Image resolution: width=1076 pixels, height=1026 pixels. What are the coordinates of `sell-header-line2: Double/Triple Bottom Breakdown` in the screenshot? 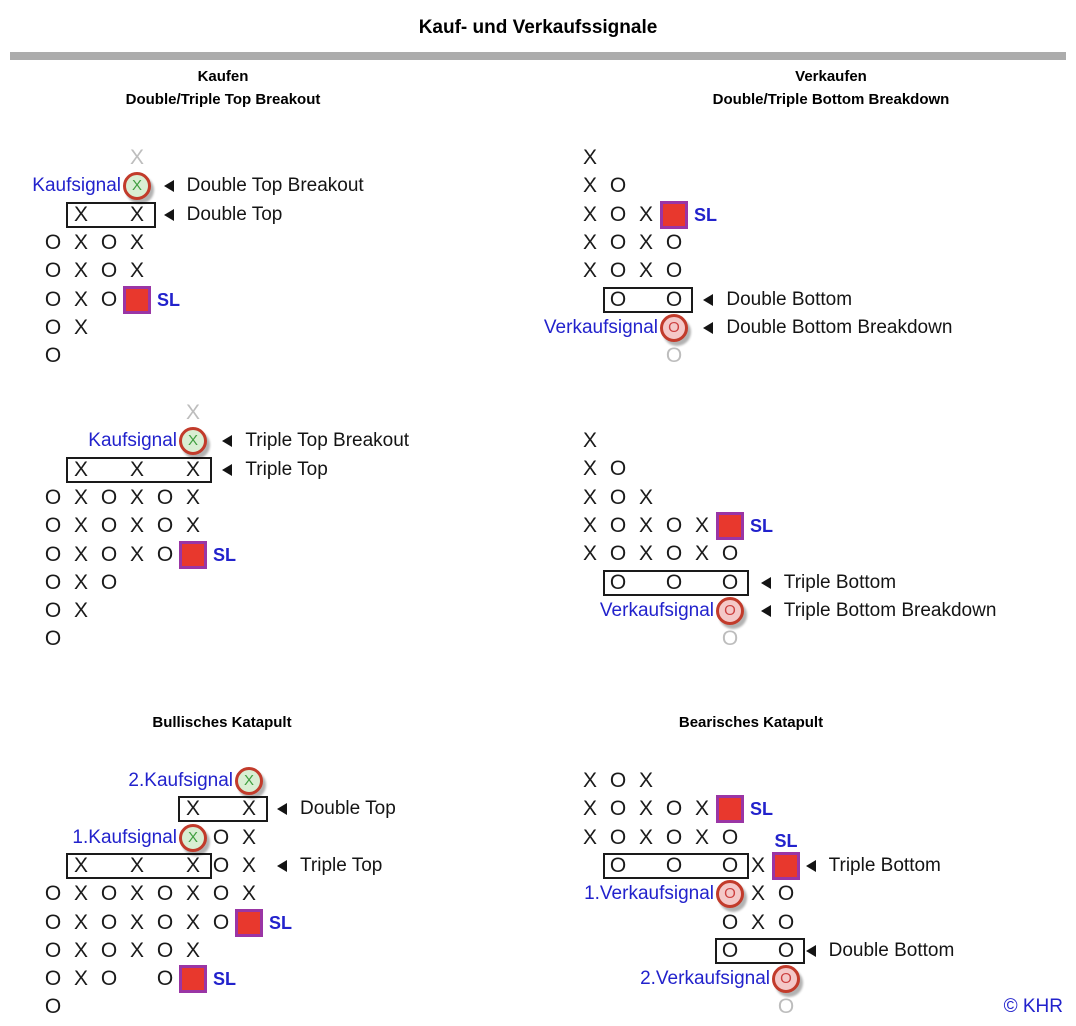 It's located at (831, 99).